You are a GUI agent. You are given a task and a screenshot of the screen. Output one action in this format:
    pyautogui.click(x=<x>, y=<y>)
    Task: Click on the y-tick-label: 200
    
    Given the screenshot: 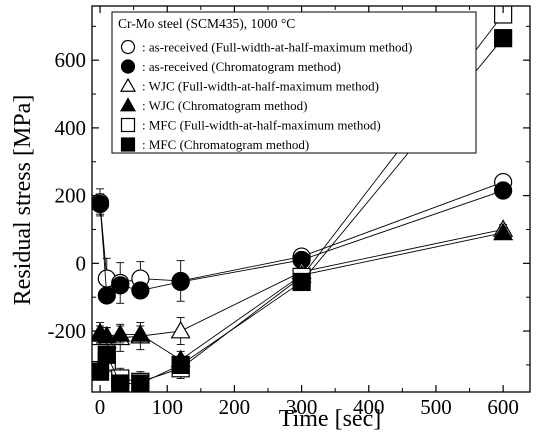 What is the action you would take?
    pyautogui.click(x=71, y=196)
    